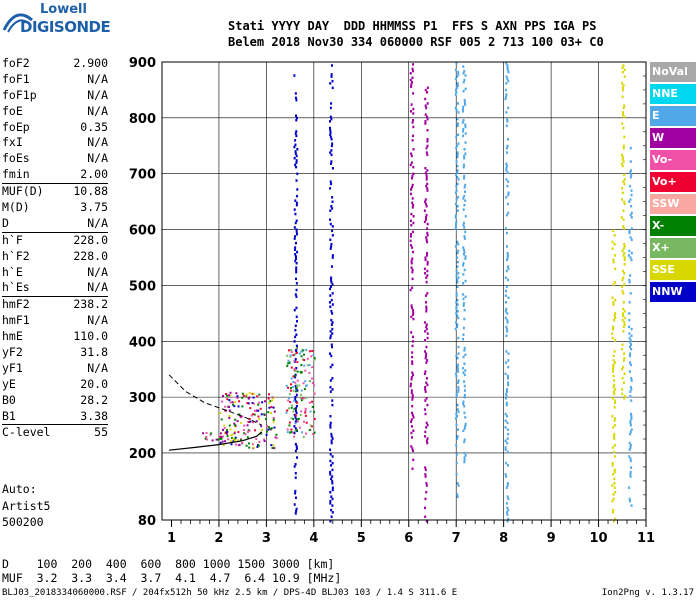 This screenshot has height=600, width=700. Describe the element at coordinates (16, 78) in the screenshot. I see `param-label: foF1` at that location.